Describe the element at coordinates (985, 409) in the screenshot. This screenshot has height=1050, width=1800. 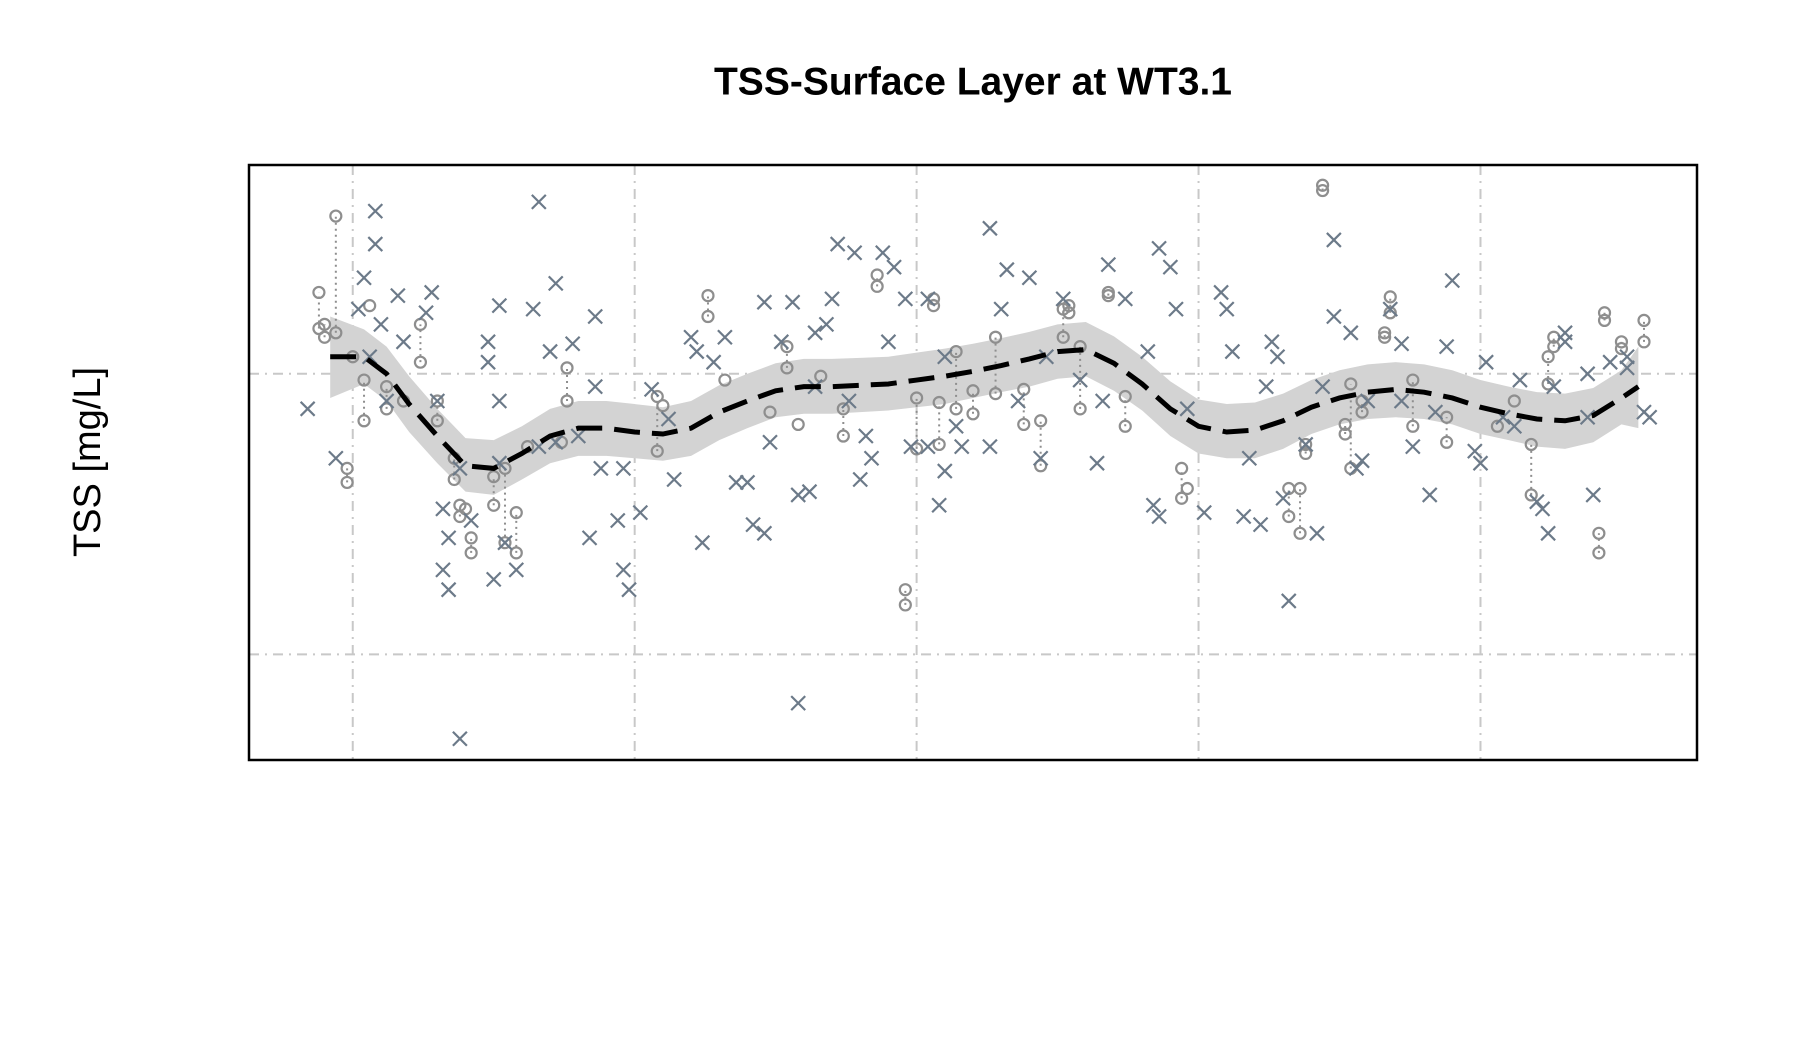
I see `trend-line` at that location.